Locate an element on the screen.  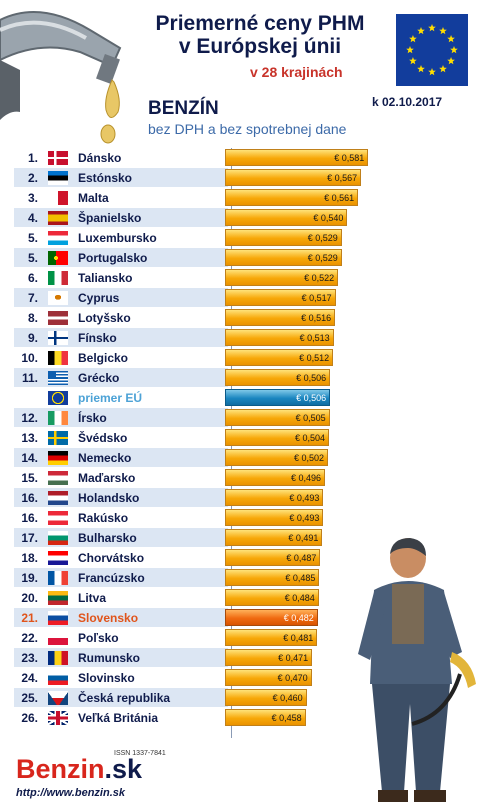
country-label: Litva is located at coordinates (92, 598).